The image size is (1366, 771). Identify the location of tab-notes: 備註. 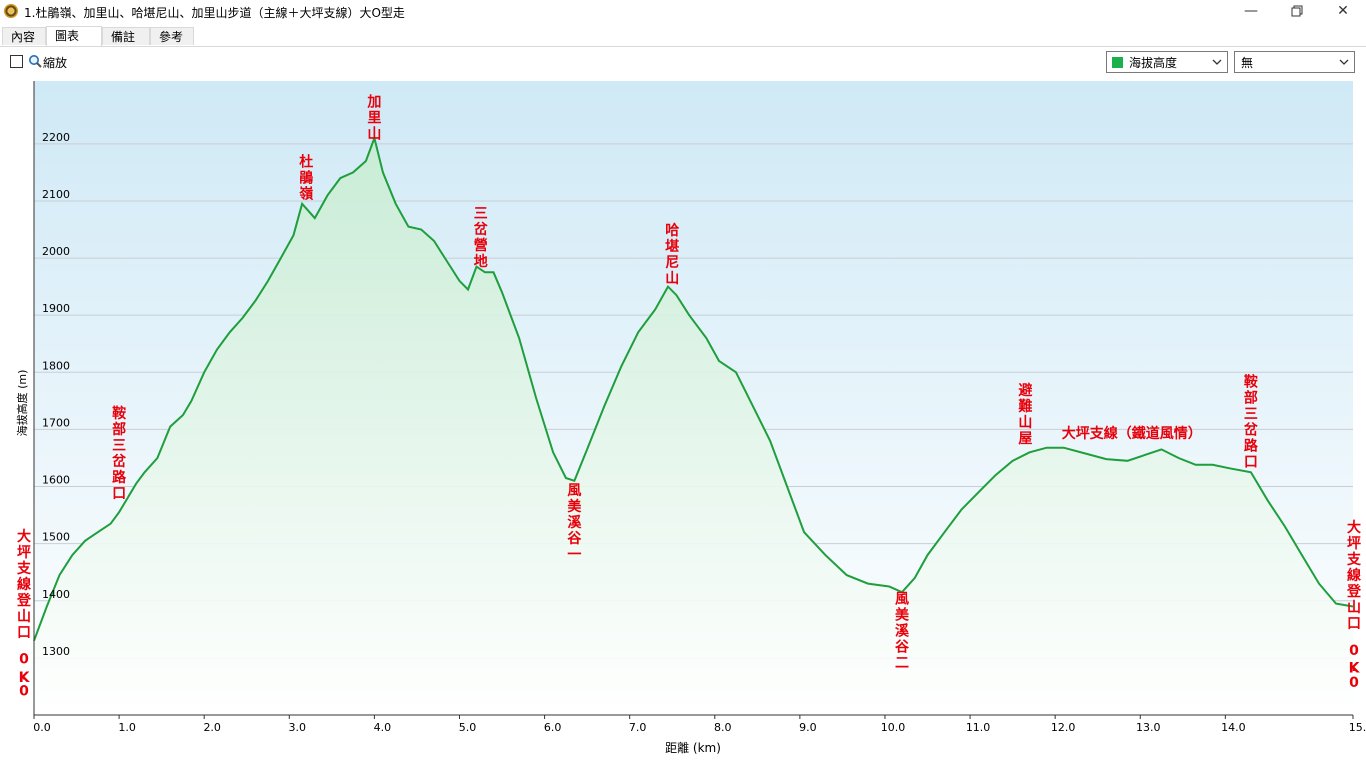
(126, 36).